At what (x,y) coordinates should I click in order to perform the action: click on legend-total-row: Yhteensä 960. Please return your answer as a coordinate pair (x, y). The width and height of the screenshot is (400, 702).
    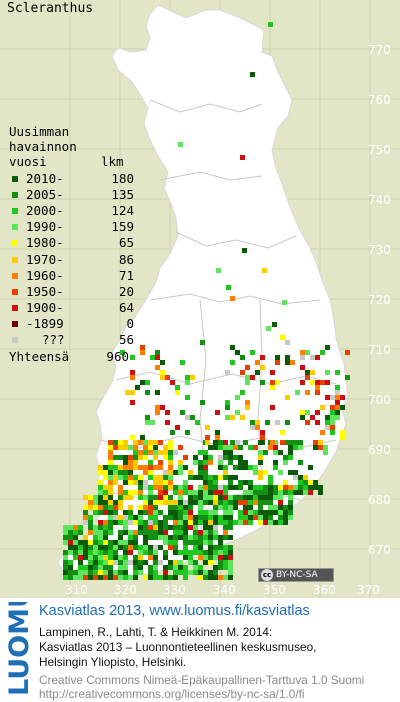
    Looking at the image, I should click on (71, 356).